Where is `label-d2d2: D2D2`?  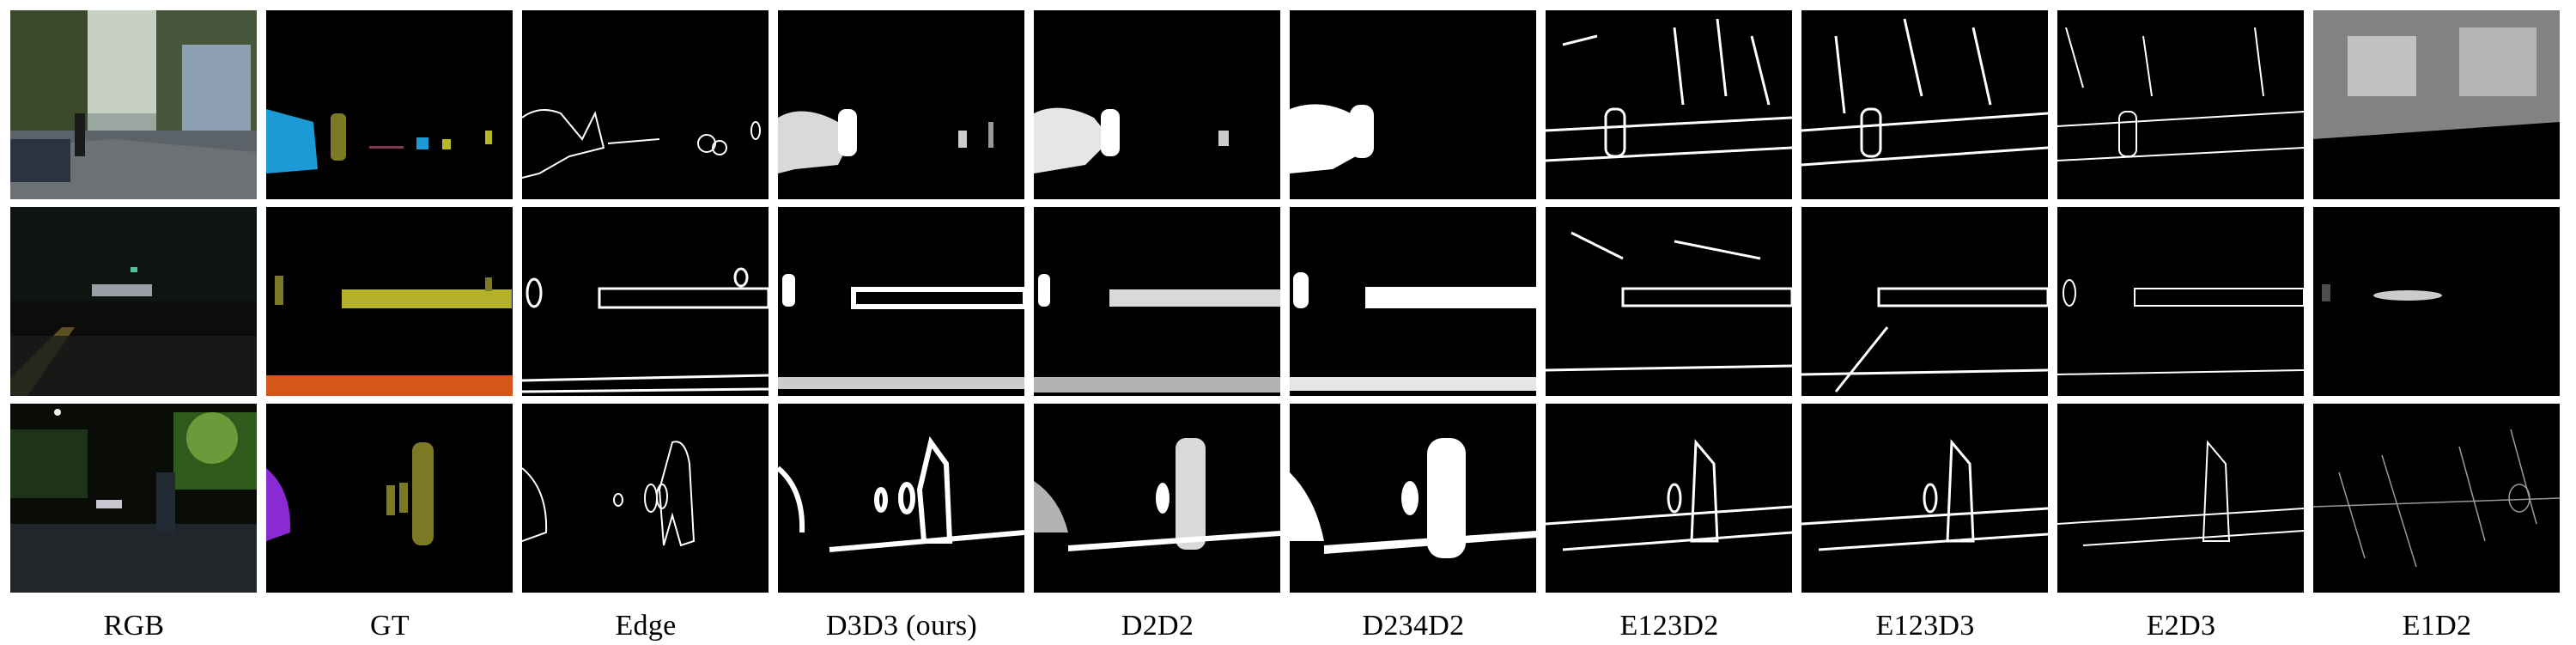 label-d2d2: D2D2 is located at coordinates (1158, 626).